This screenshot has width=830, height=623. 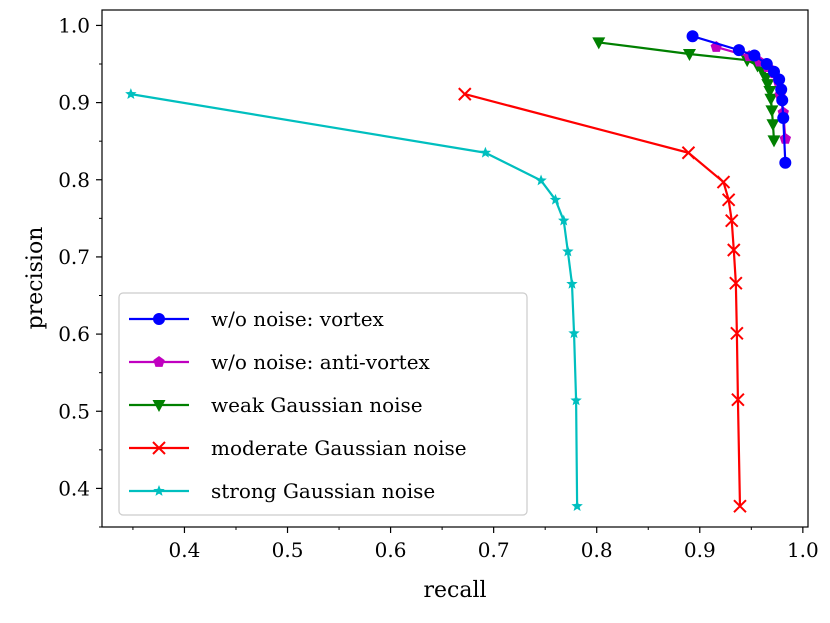 I want to click on x-tick-label: 0.8, so click(x=597, y=550).